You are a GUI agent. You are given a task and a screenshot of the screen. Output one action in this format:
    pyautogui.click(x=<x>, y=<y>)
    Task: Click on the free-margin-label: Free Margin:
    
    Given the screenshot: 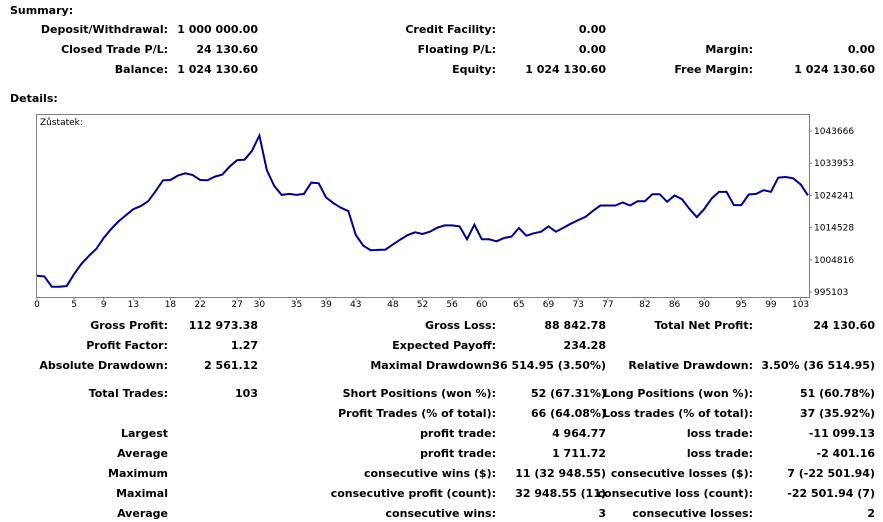 What is the action you would take?
    pyautogui.click(x=713, y=69)
    